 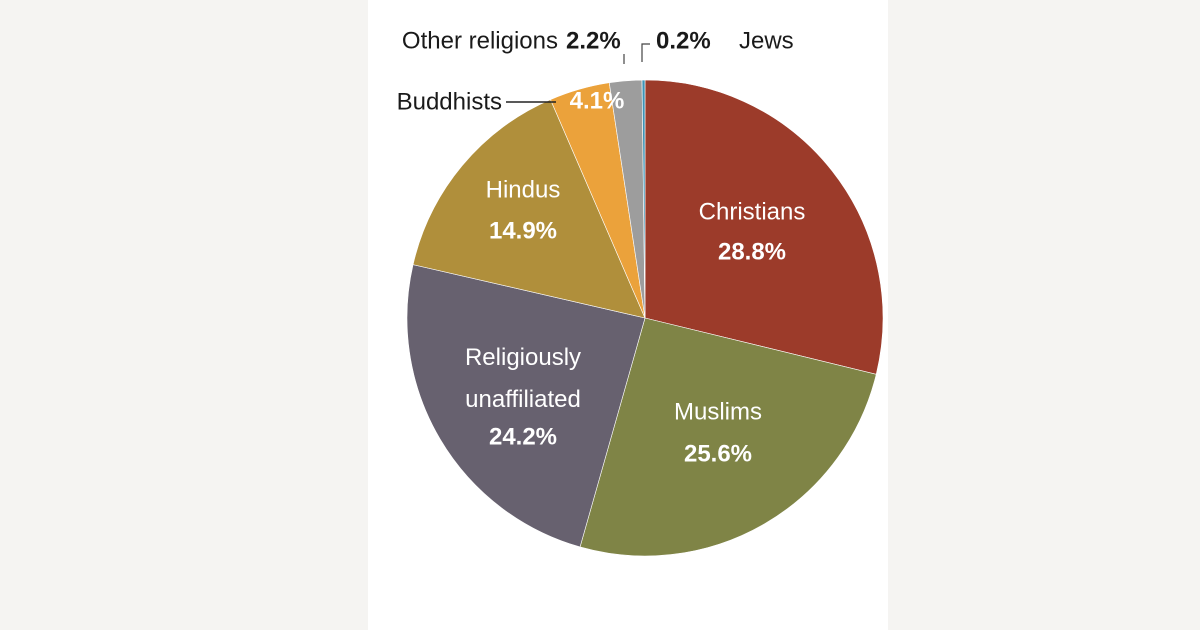 What do you see at coordinates (523, 230) in the screenshot?
I see `slice-value: 14.9%` at bounding box center [523, 230].